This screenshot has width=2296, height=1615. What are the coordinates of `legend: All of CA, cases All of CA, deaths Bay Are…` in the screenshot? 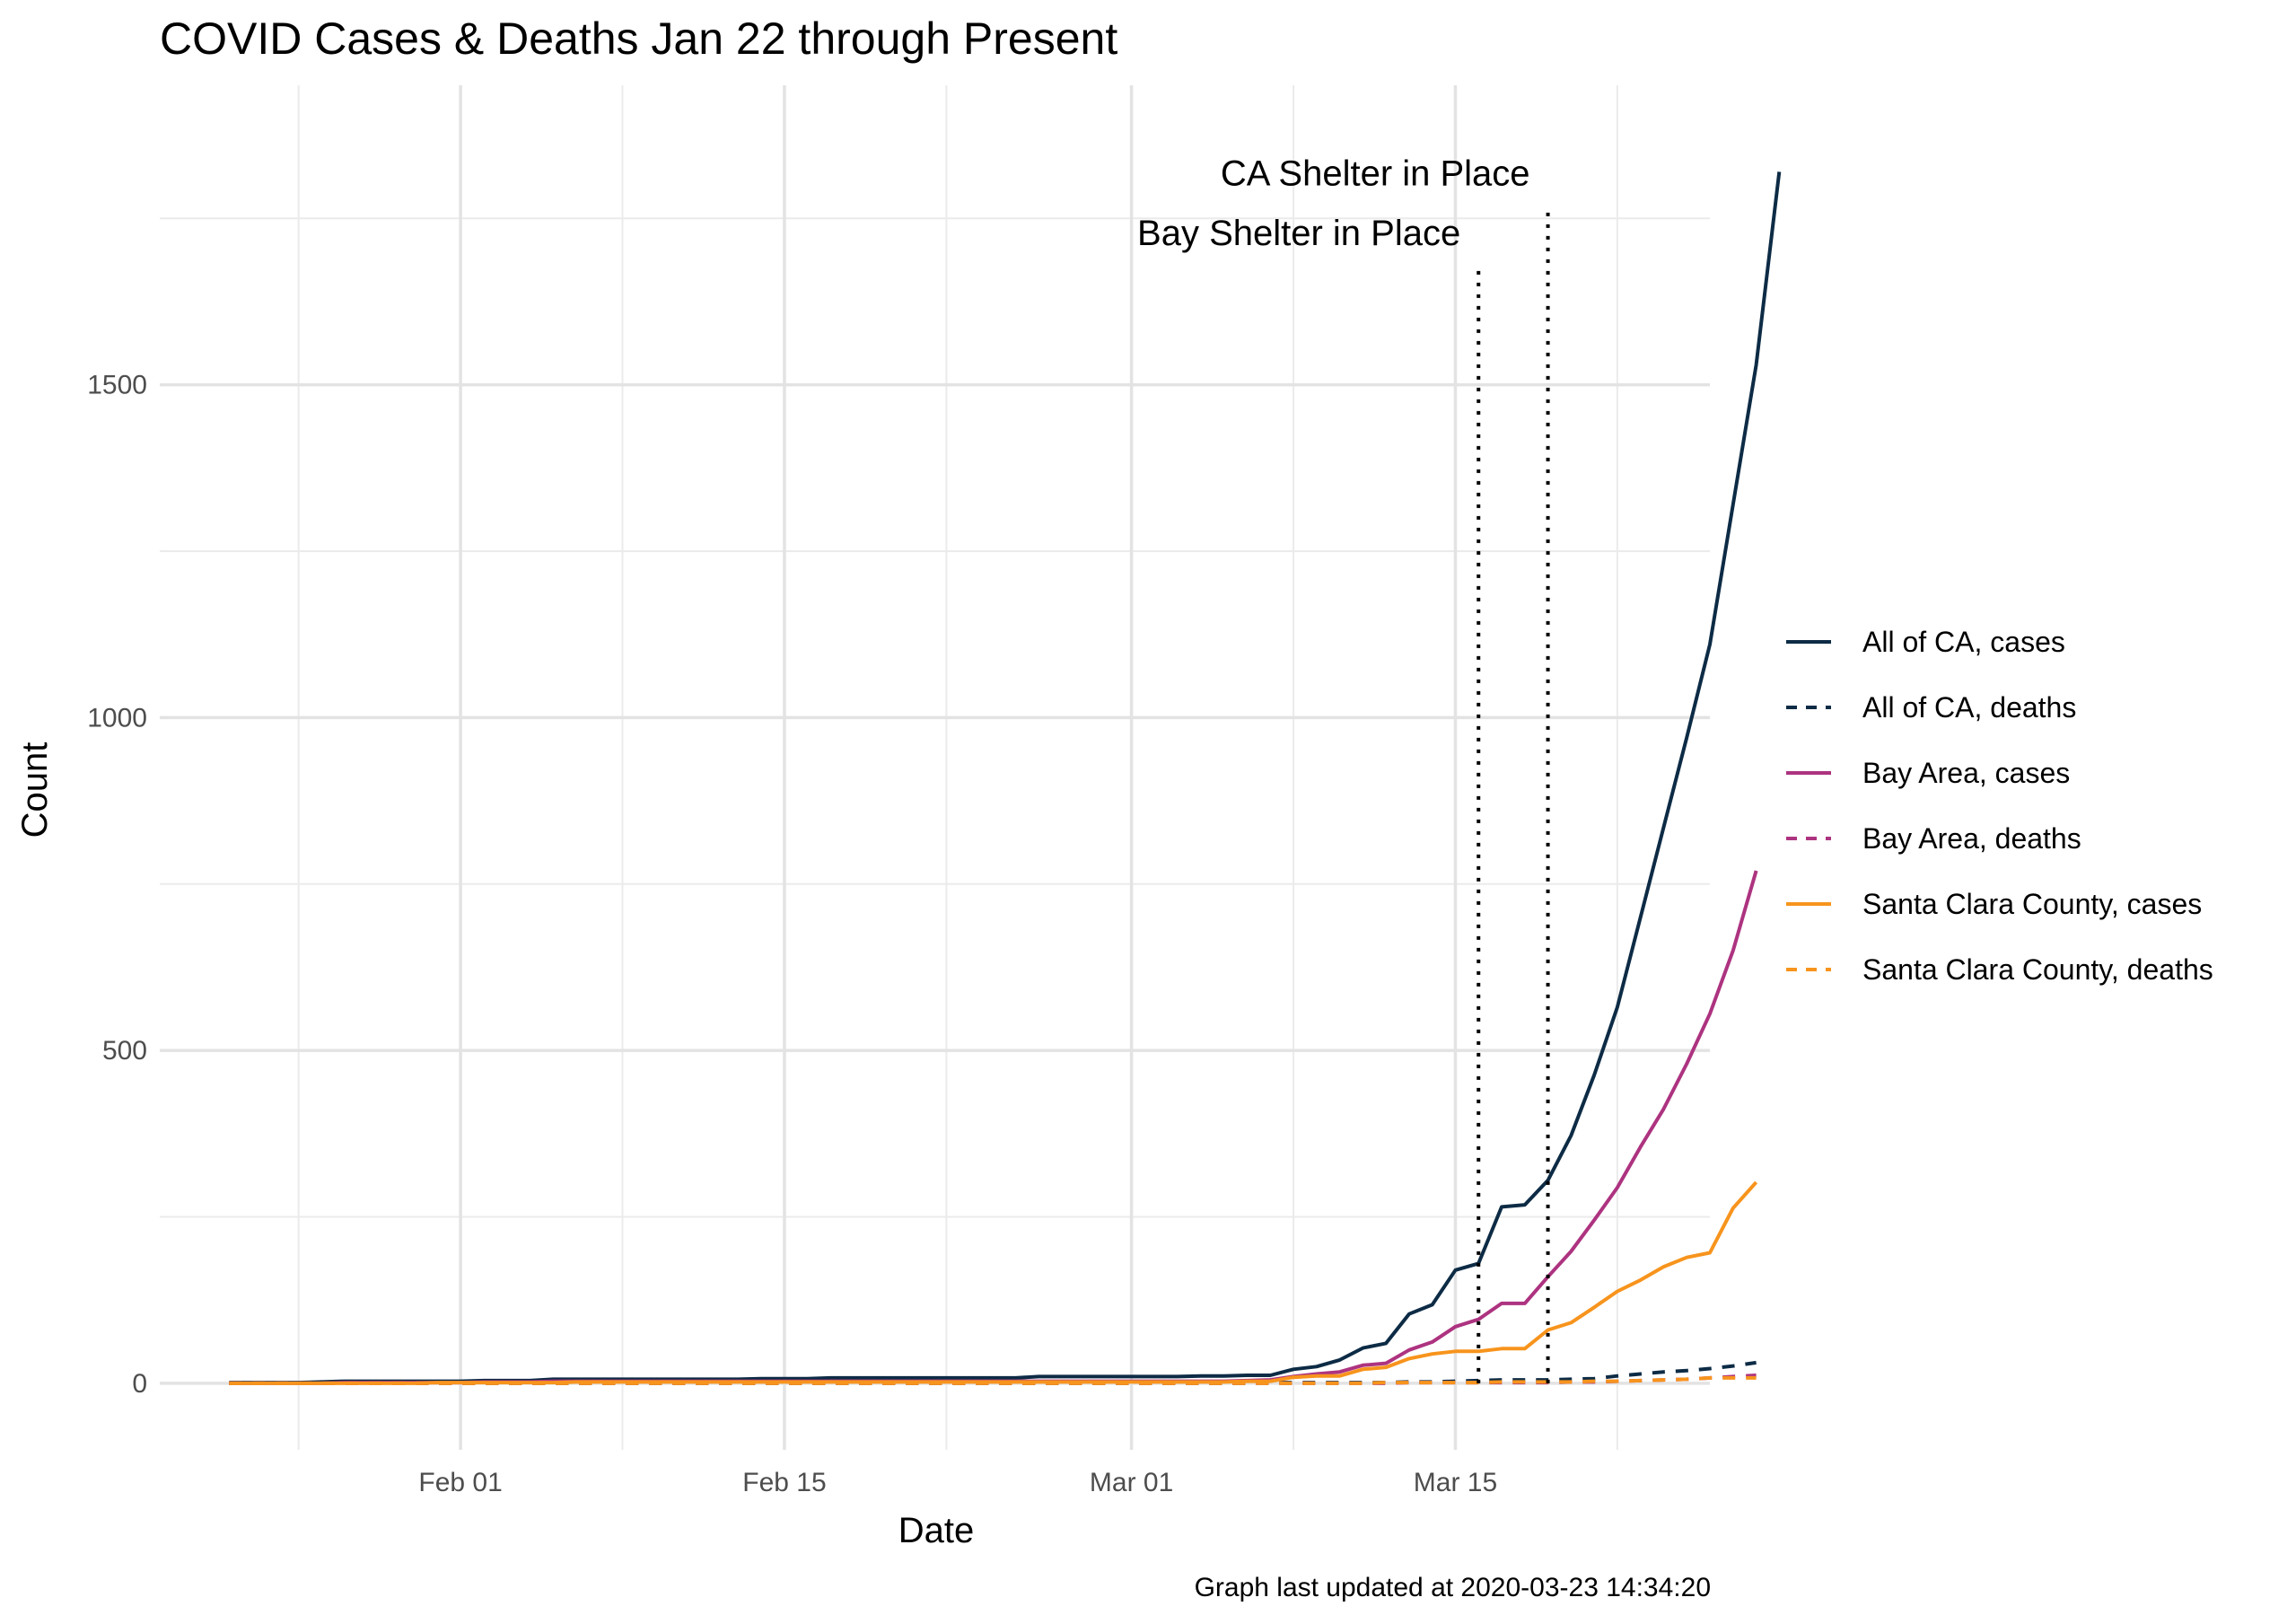 It's located at (2000, 806).